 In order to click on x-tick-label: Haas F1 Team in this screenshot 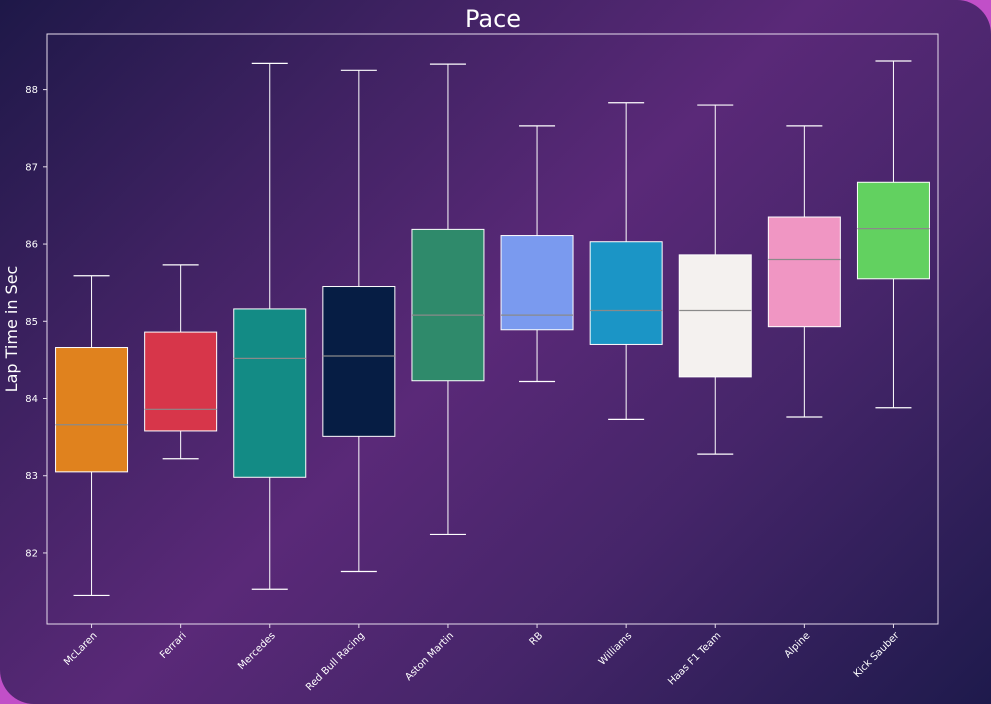, I will do `click(694, 658)`.